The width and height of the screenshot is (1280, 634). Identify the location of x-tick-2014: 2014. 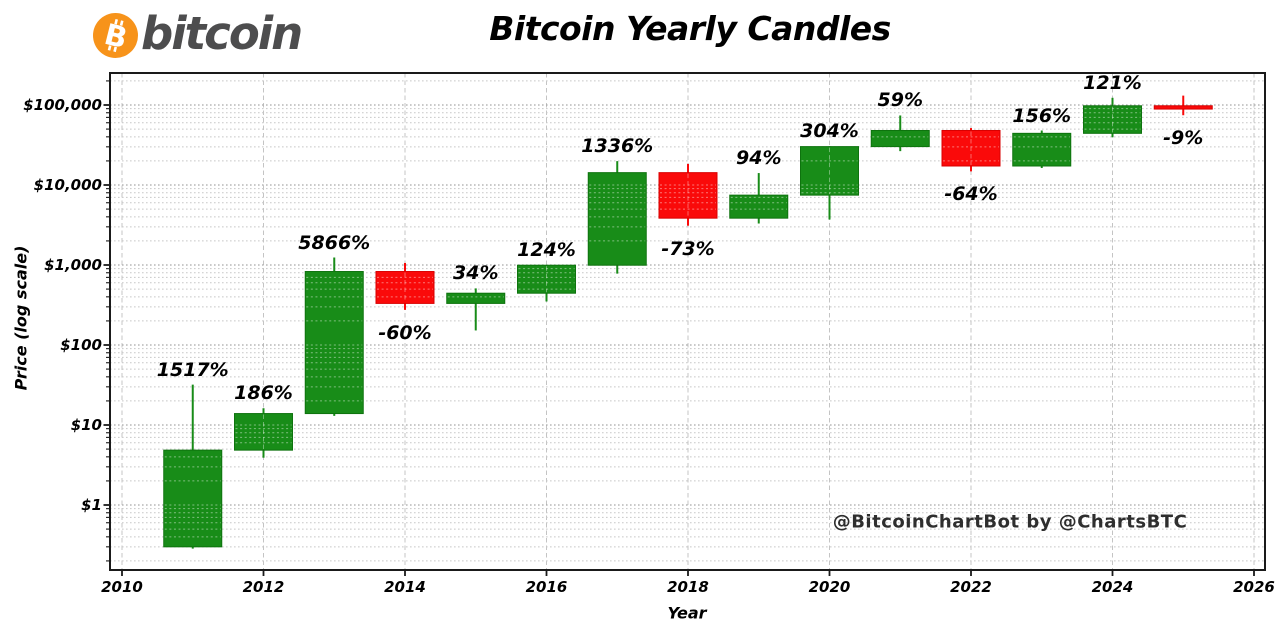
(405, 587).